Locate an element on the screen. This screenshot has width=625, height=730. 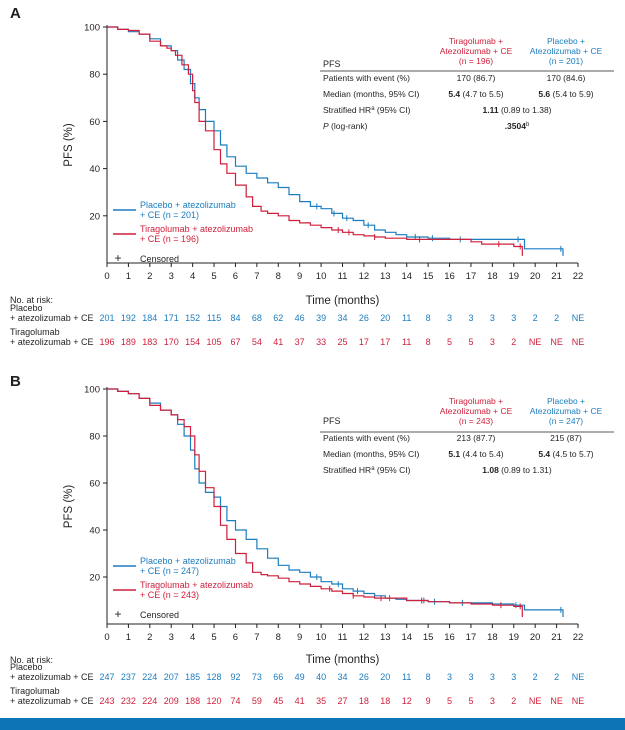
at-risk-value-tiragolumab: 18 is located at coordinates (364, 701).